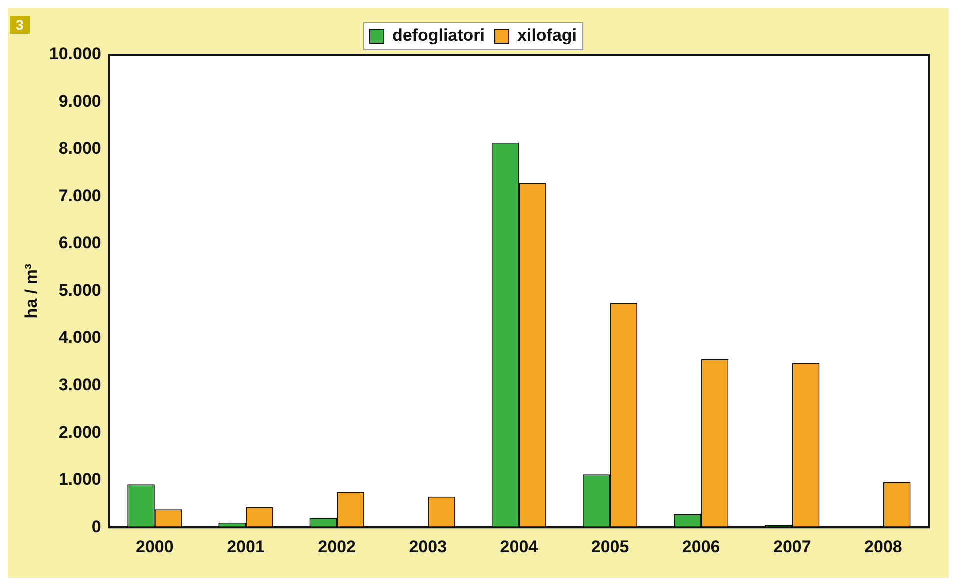 This screenshot has width=957, height=586. What do you see at coordinates (155, 546) in the screenshot?
I see `x-tick-label: 2000` at bounding box center [155, 546].